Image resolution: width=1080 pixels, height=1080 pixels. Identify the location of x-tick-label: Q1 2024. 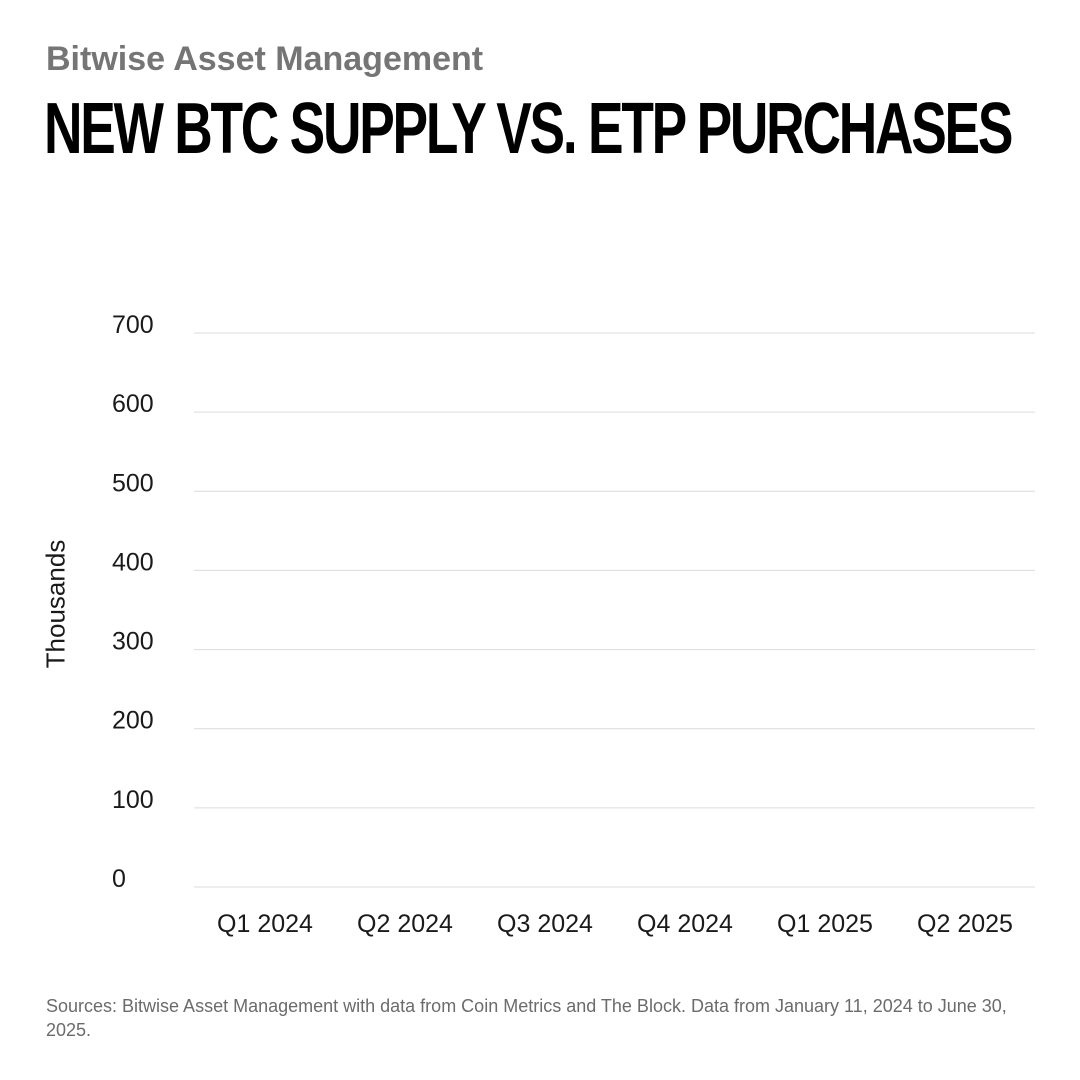
(265, 924).